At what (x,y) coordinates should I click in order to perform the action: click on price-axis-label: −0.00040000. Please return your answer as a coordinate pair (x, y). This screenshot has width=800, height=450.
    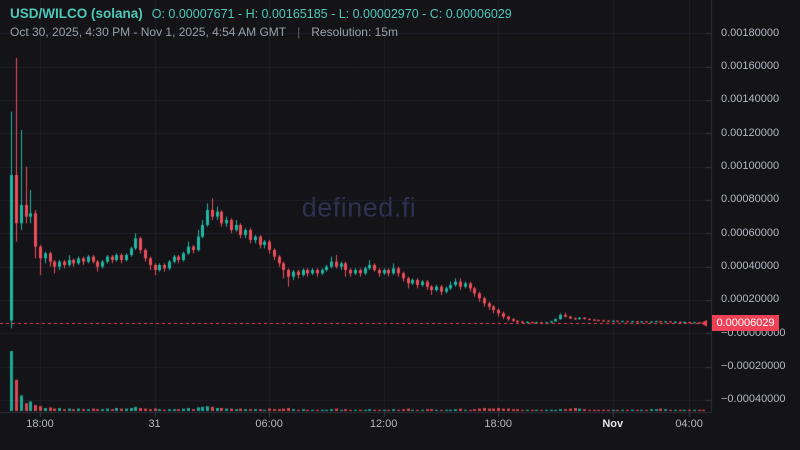
    Looking at the image, I should click on (753, 399).